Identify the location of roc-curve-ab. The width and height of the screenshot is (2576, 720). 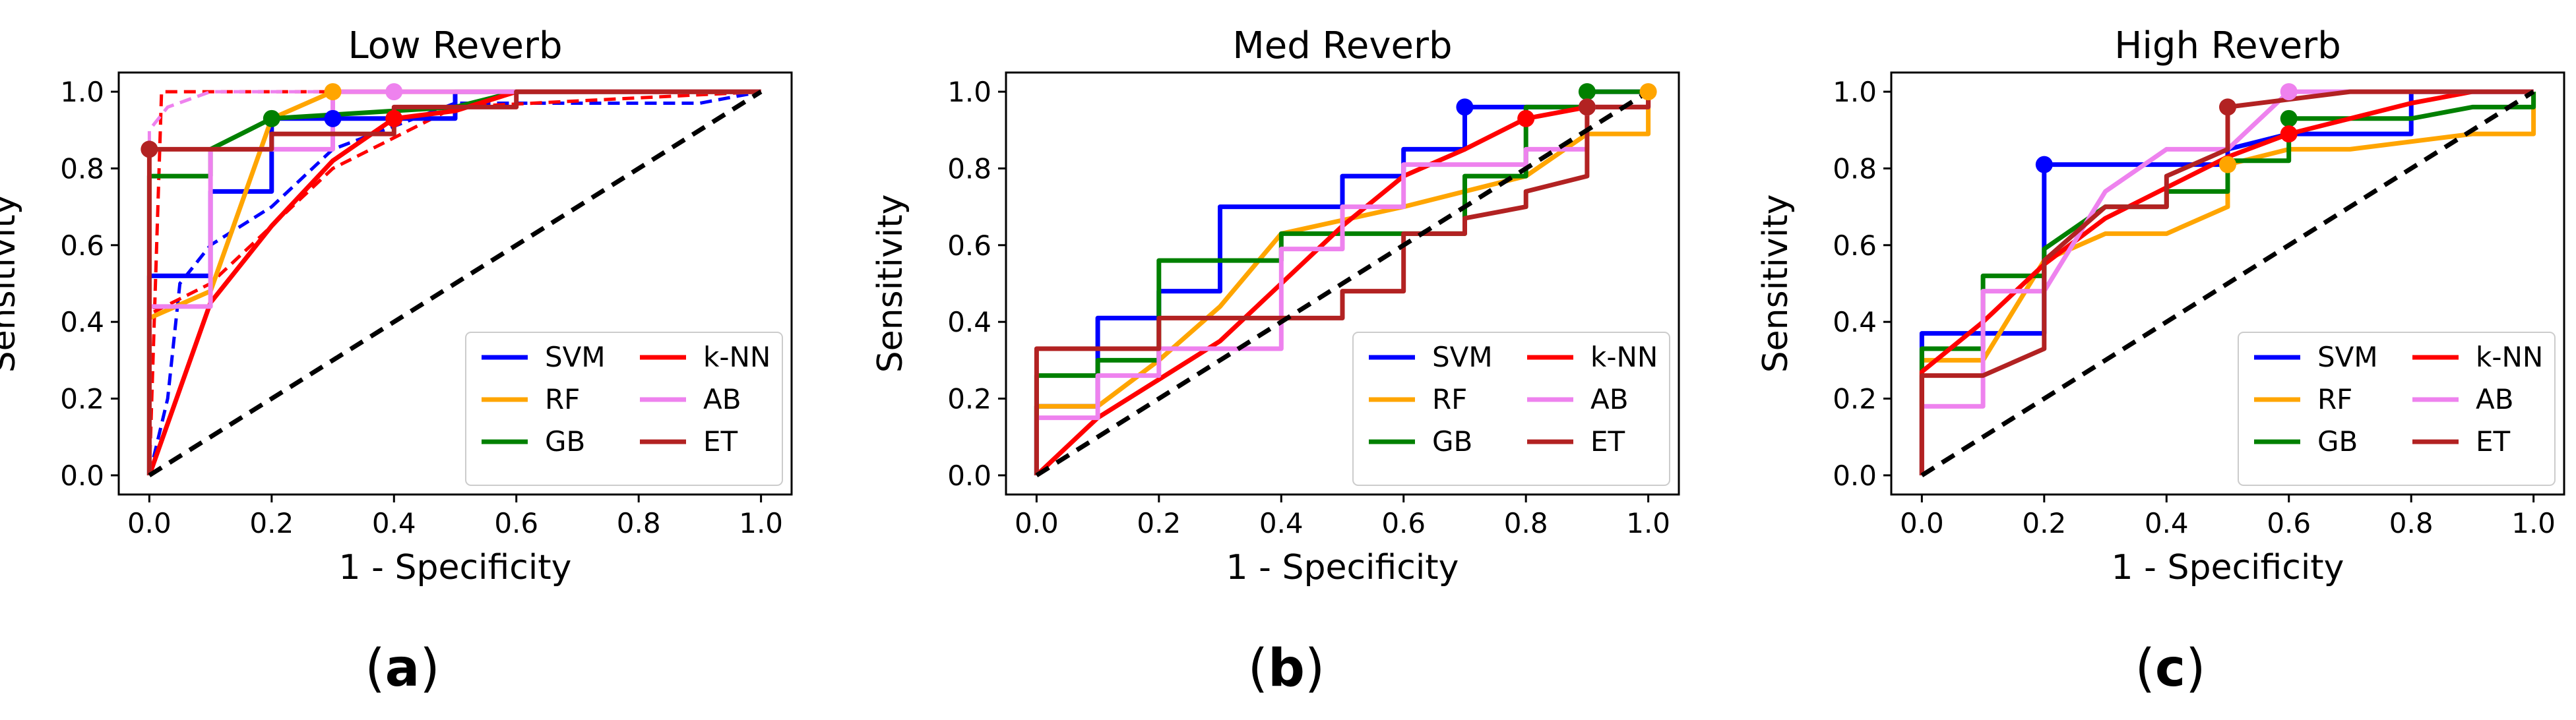
(2226, 282).